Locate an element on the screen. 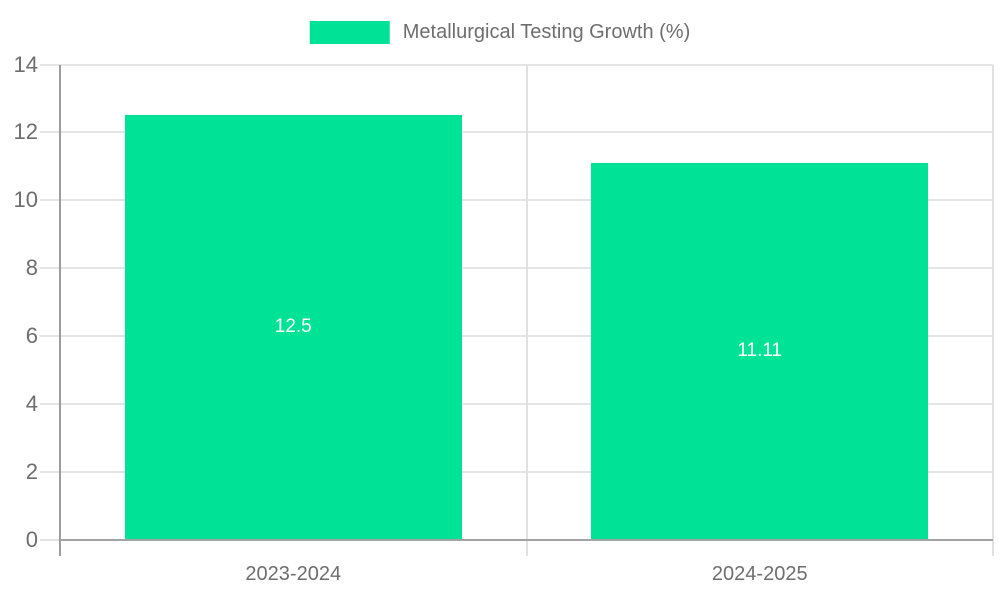 This screenshot has height=600, width=1000. bar-value-label: 11.11 is located at coordinates (760, 351).